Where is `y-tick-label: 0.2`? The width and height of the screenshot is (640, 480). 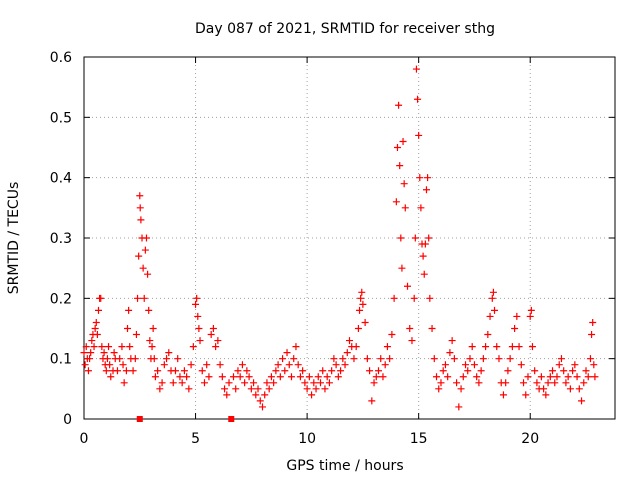
y-tick-label: 0.2 is located at coordinates (61, 299).